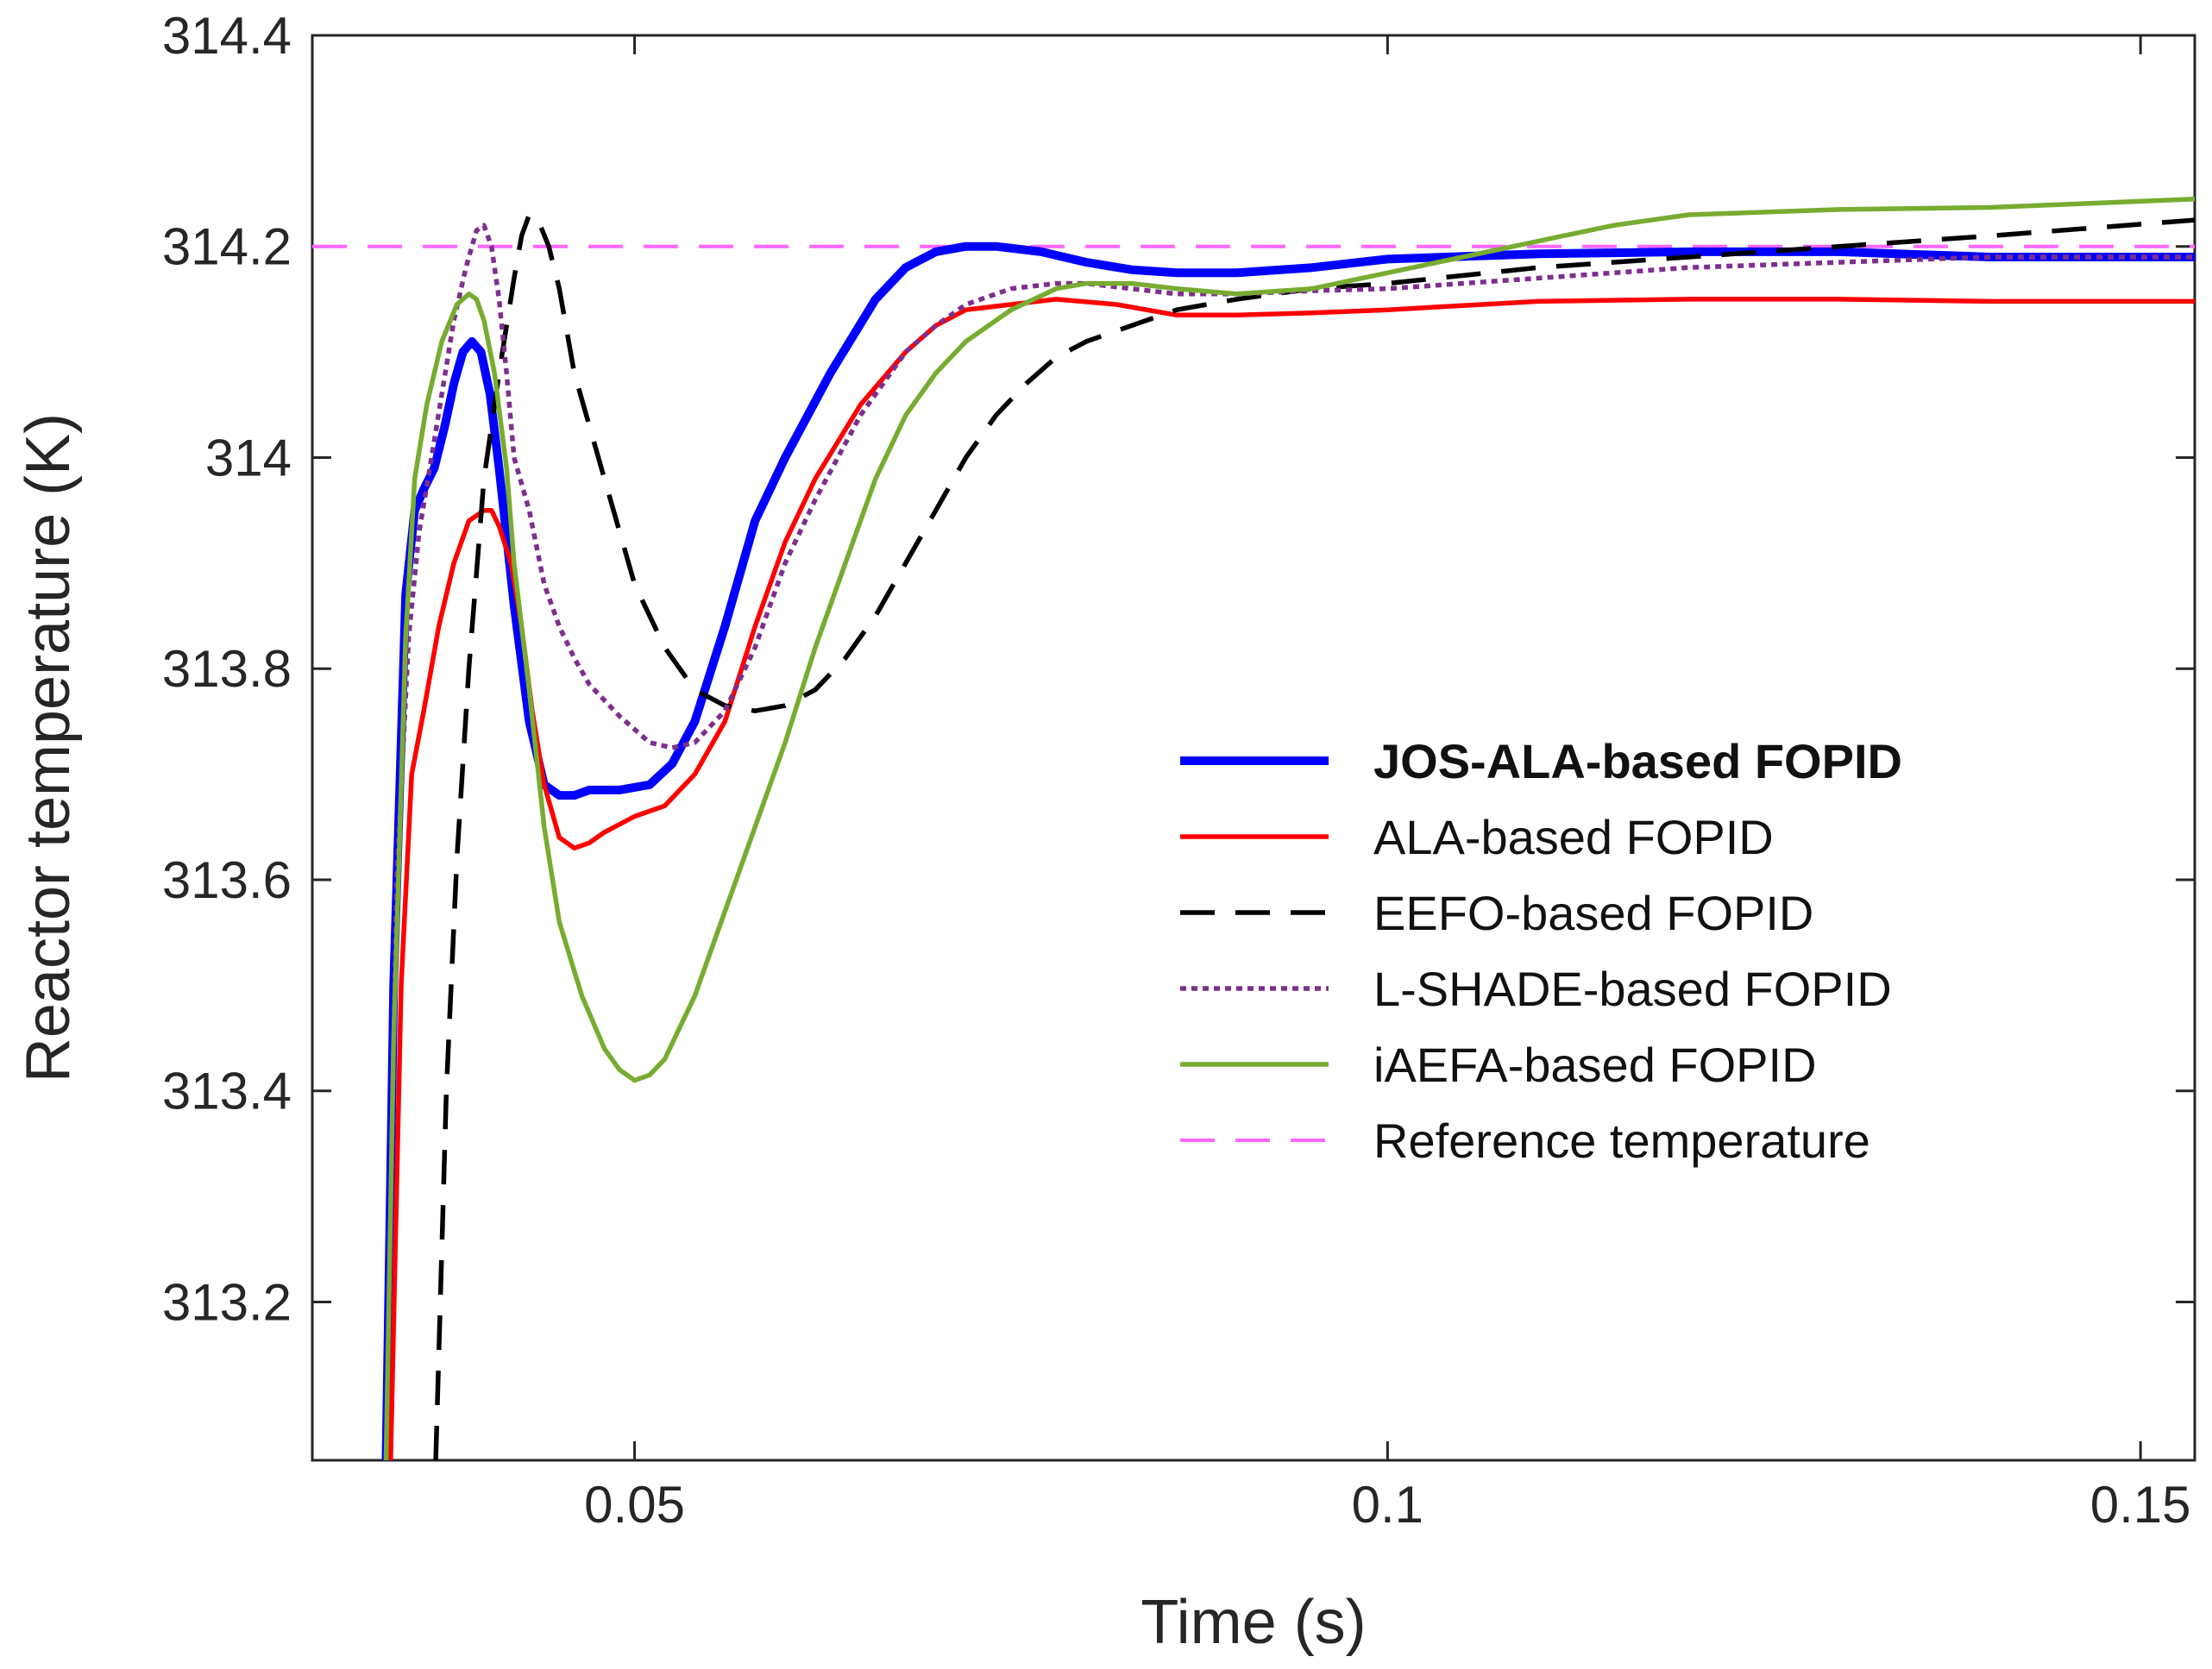 This screenshot has height=1669, width=2212. Describe the element at coordinates (227, 1091) in the screenshot. I see `y-tick-label: 313.4` at that location.